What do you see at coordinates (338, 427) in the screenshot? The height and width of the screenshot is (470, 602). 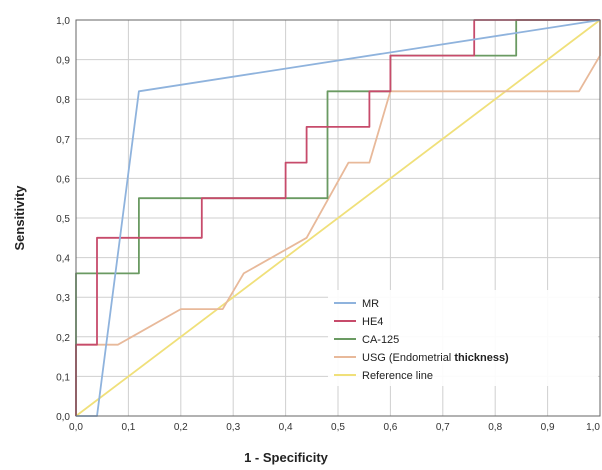 I see `x-tick-label: 0,5` at bounding box center [338, 427].